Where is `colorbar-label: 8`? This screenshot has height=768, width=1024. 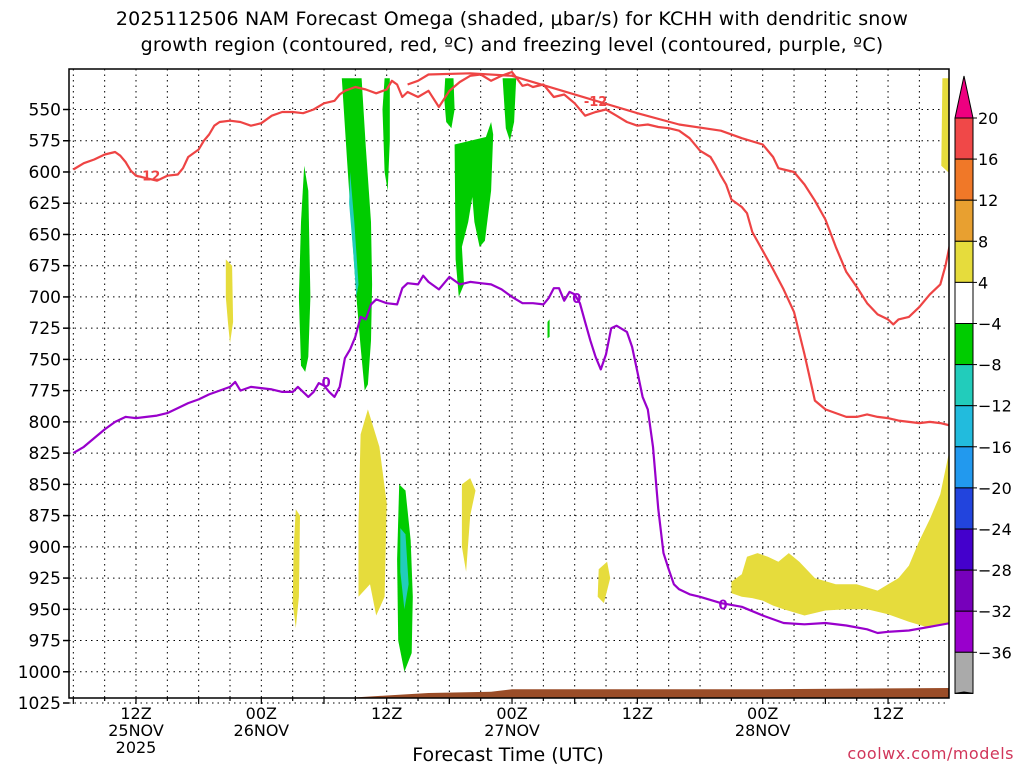
colorbar-label: 8 is located at coordinates (983, 241).